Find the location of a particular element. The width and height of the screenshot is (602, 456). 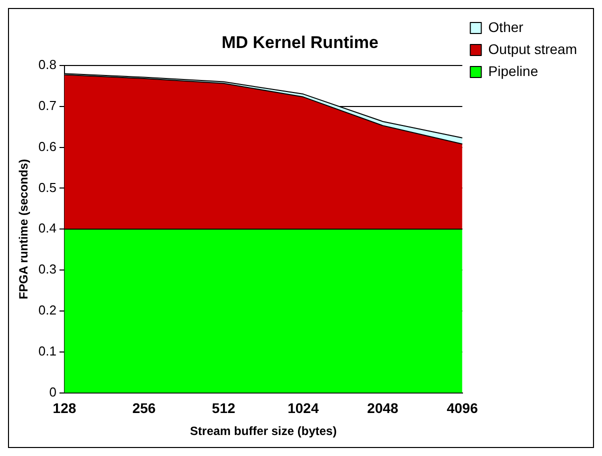

x-tick-label: 1024 is located at coordinates (303, 408).